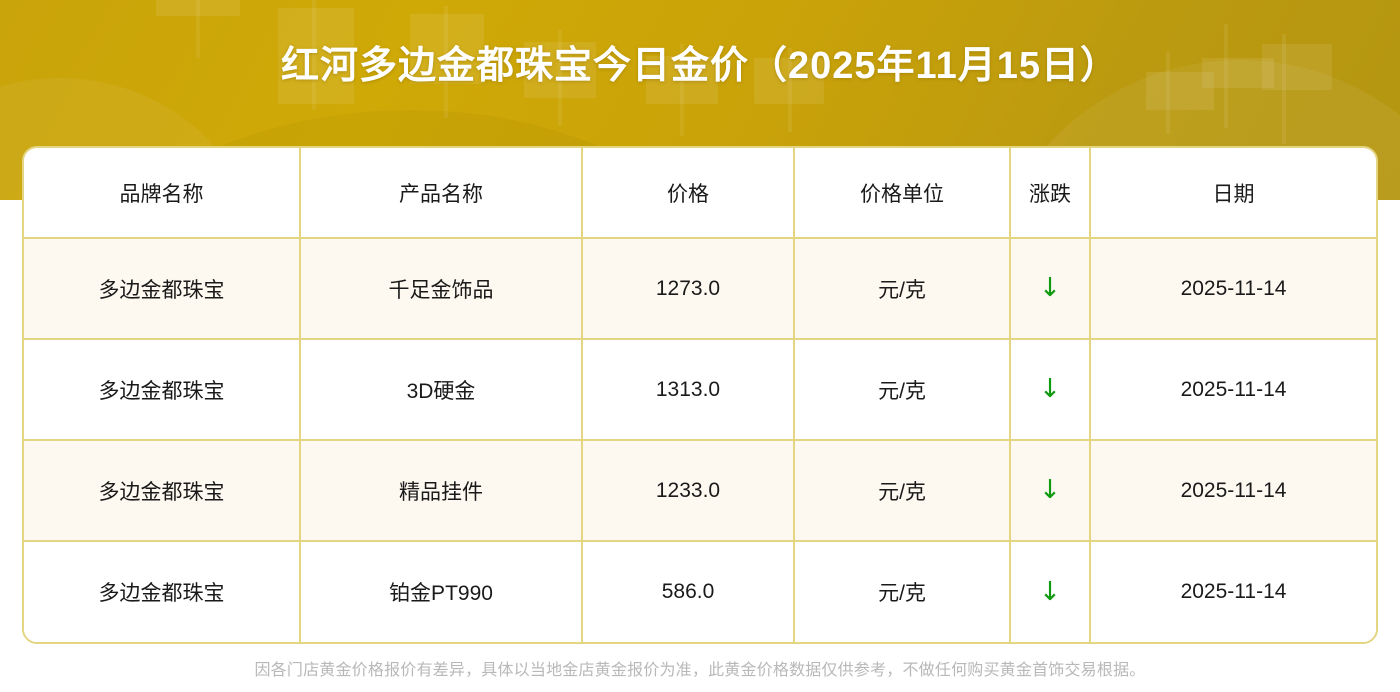 This screenshot has width=1400, height=692. I want to click on table-row: 多边金都珠宝 3D硬金 1313.0 元/克 ↓ 2025-11-14, so click(700, 390).